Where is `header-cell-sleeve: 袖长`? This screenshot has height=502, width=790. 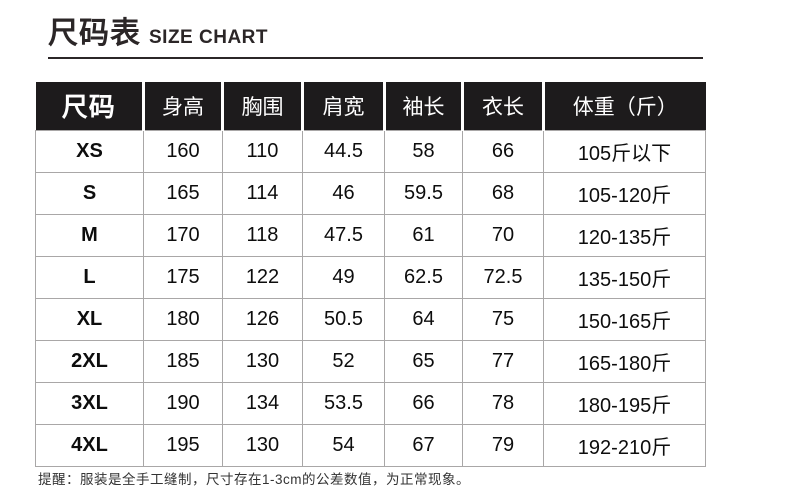
header-cell-sleeve: 袖长 is located at coordinates (423, 106).